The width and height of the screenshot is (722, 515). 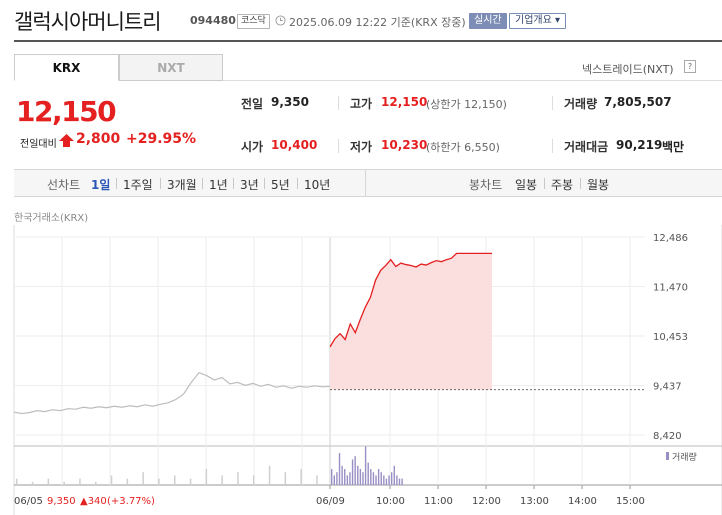 What do you see at coordinates (161, 139) in the screenshot?
I see `change-percent: +29.95%` at bounding box center [161, 139].